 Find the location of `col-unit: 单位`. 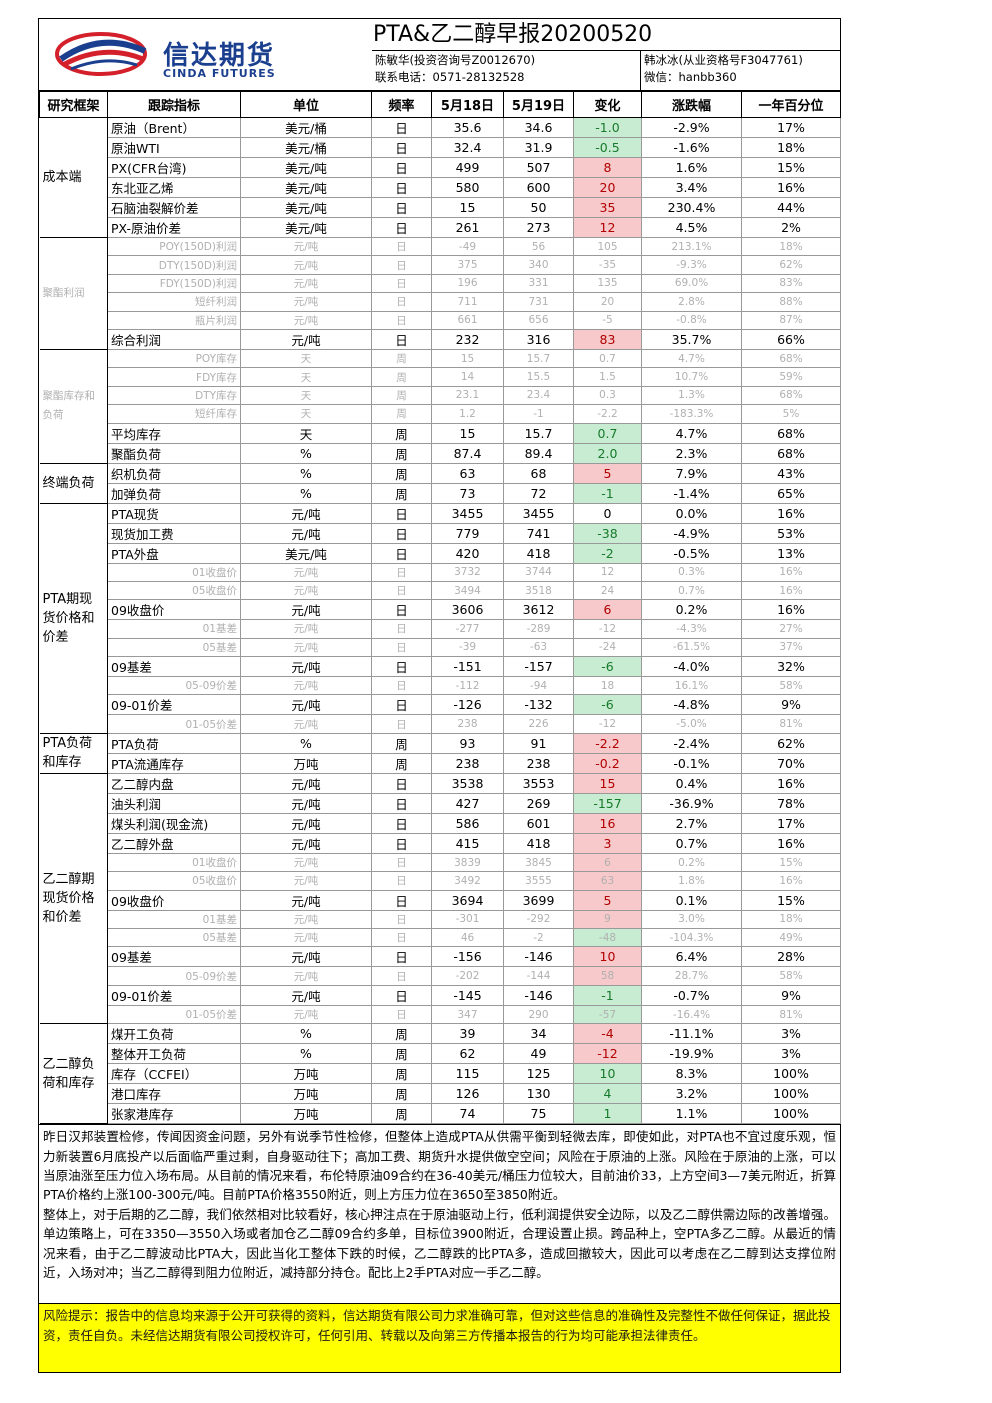

col-unit: 单位 is located at coordinates (306, 104).